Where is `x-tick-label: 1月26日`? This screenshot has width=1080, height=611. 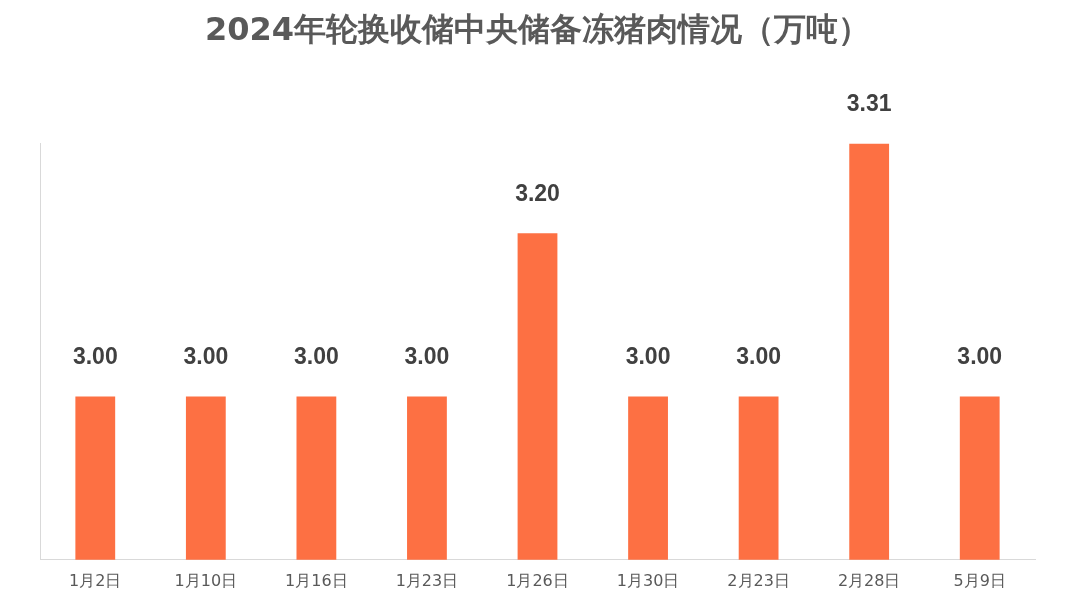 x-tick-label: 1月26日 is located at coordinates (537, 580).